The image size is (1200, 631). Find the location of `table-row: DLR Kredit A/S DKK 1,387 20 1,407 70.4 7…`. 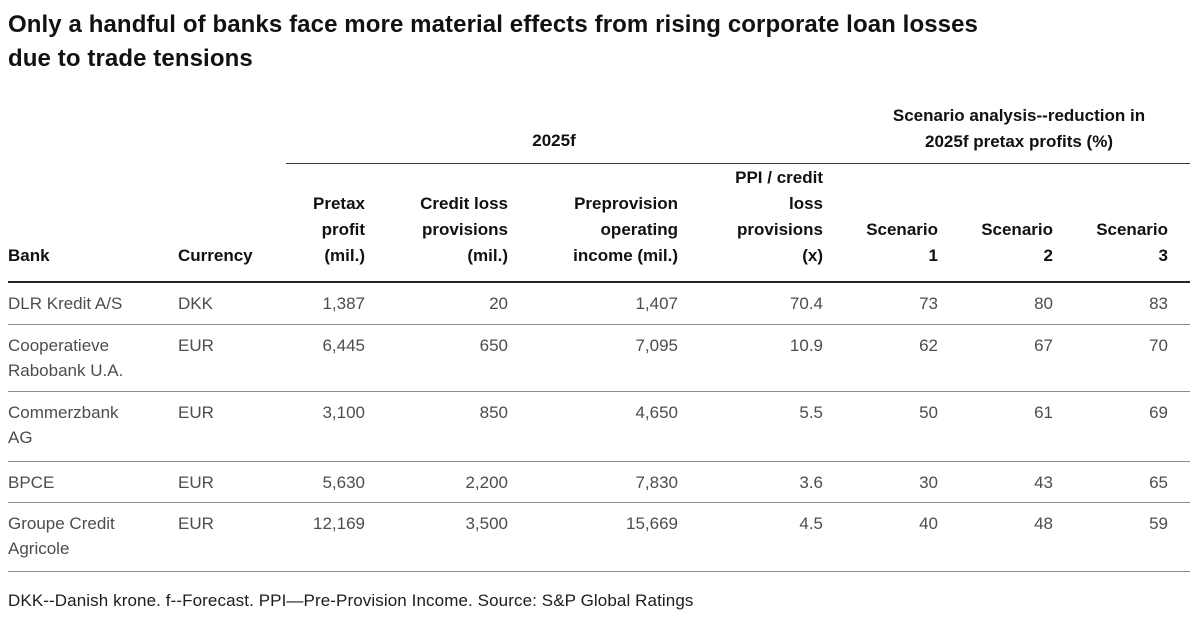

table-row: DLR Kredit A/S DKK 1,387 20 1,407 70.4 7… is located at coordinates (599, 303).